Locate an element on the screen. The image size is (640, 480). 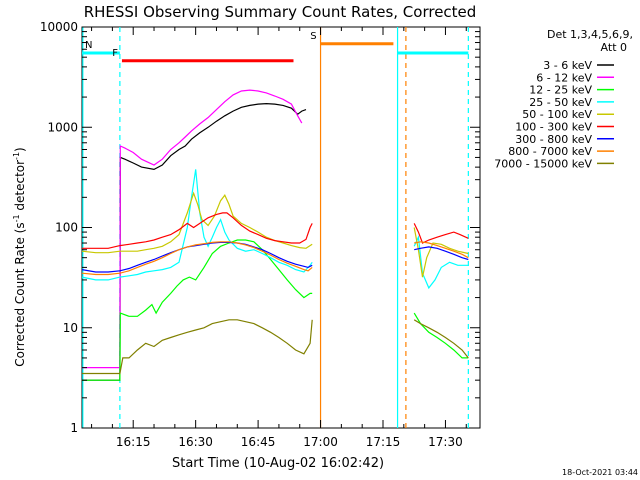
legend-label-4: 50 - 100 keV is located at coordinates (557, 114).